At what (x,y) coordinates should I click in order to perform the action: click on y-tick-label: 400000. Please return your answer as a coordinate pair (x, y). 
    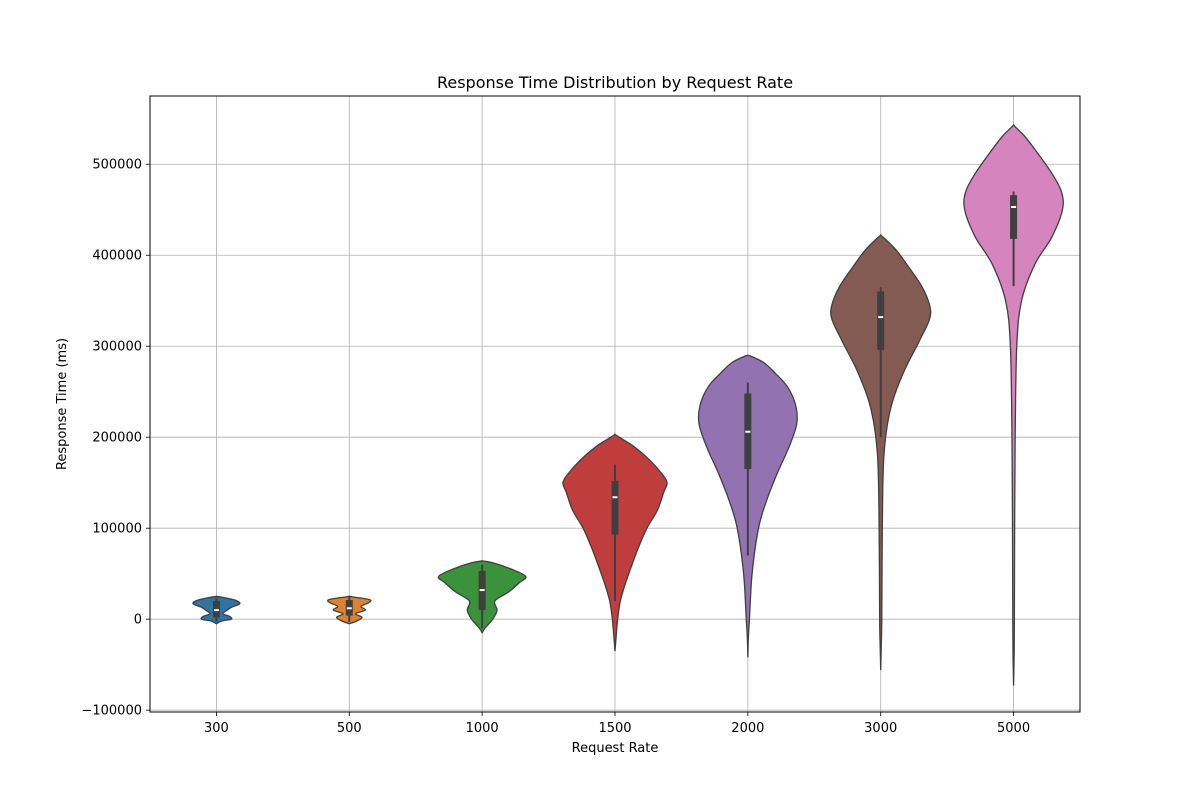
    Looking at the image, I should click on (117, 256).